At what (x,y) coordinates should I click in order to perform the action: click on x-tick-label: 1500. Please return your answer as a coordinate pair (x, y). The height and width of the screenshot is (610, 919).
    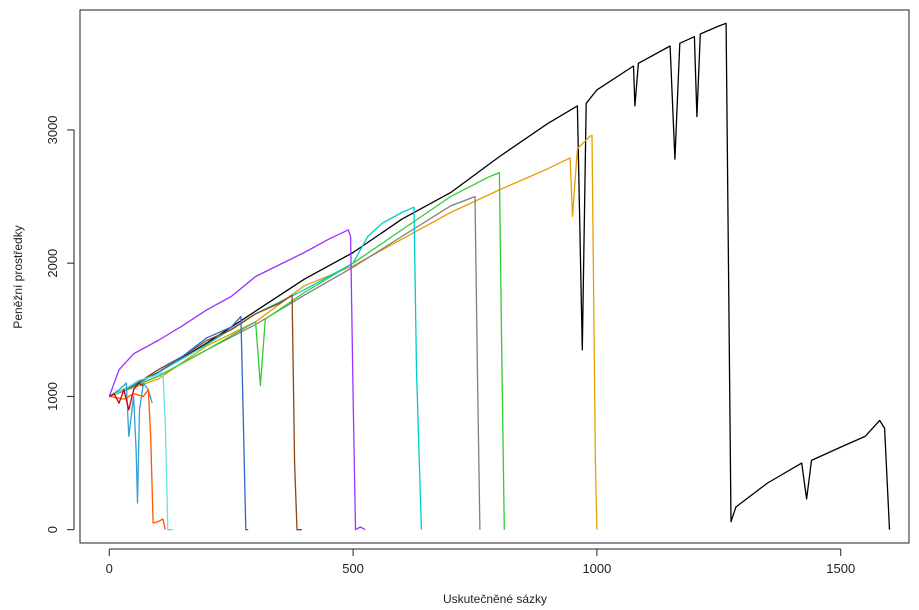
    Looking at the image, I should click on (840, 568).